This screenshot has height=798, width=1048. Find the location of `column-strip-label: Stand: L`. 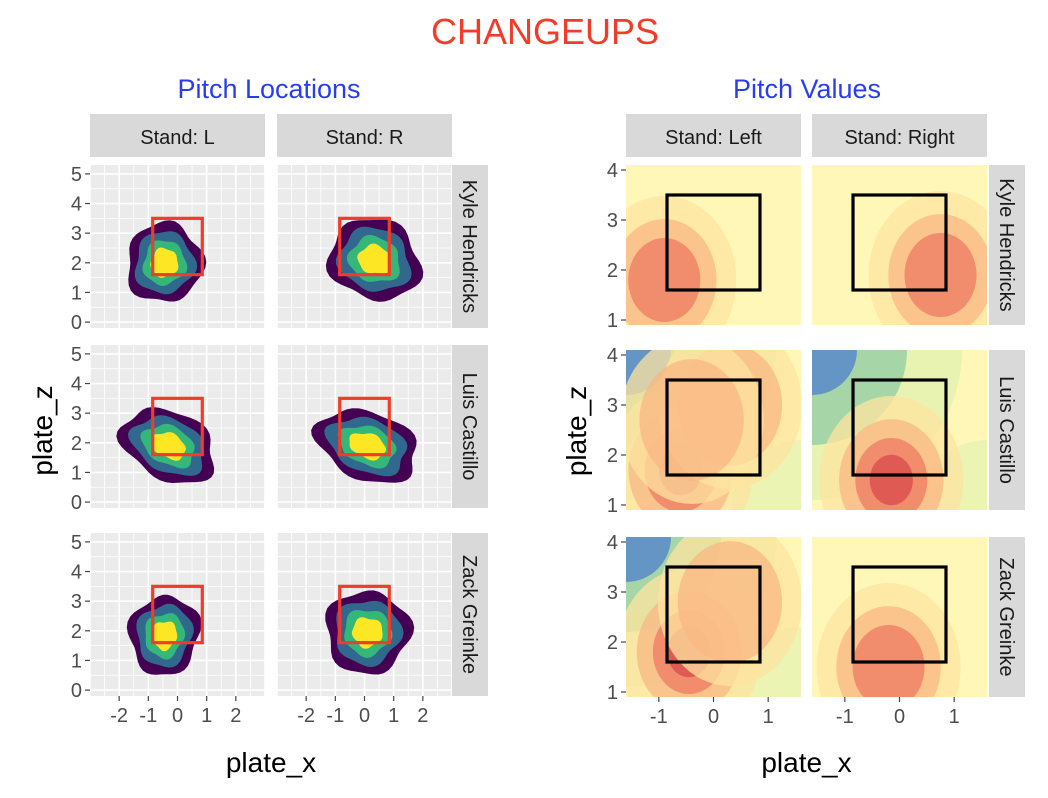

column-strip-label: Stand: L is located at coordinates (177, 138).